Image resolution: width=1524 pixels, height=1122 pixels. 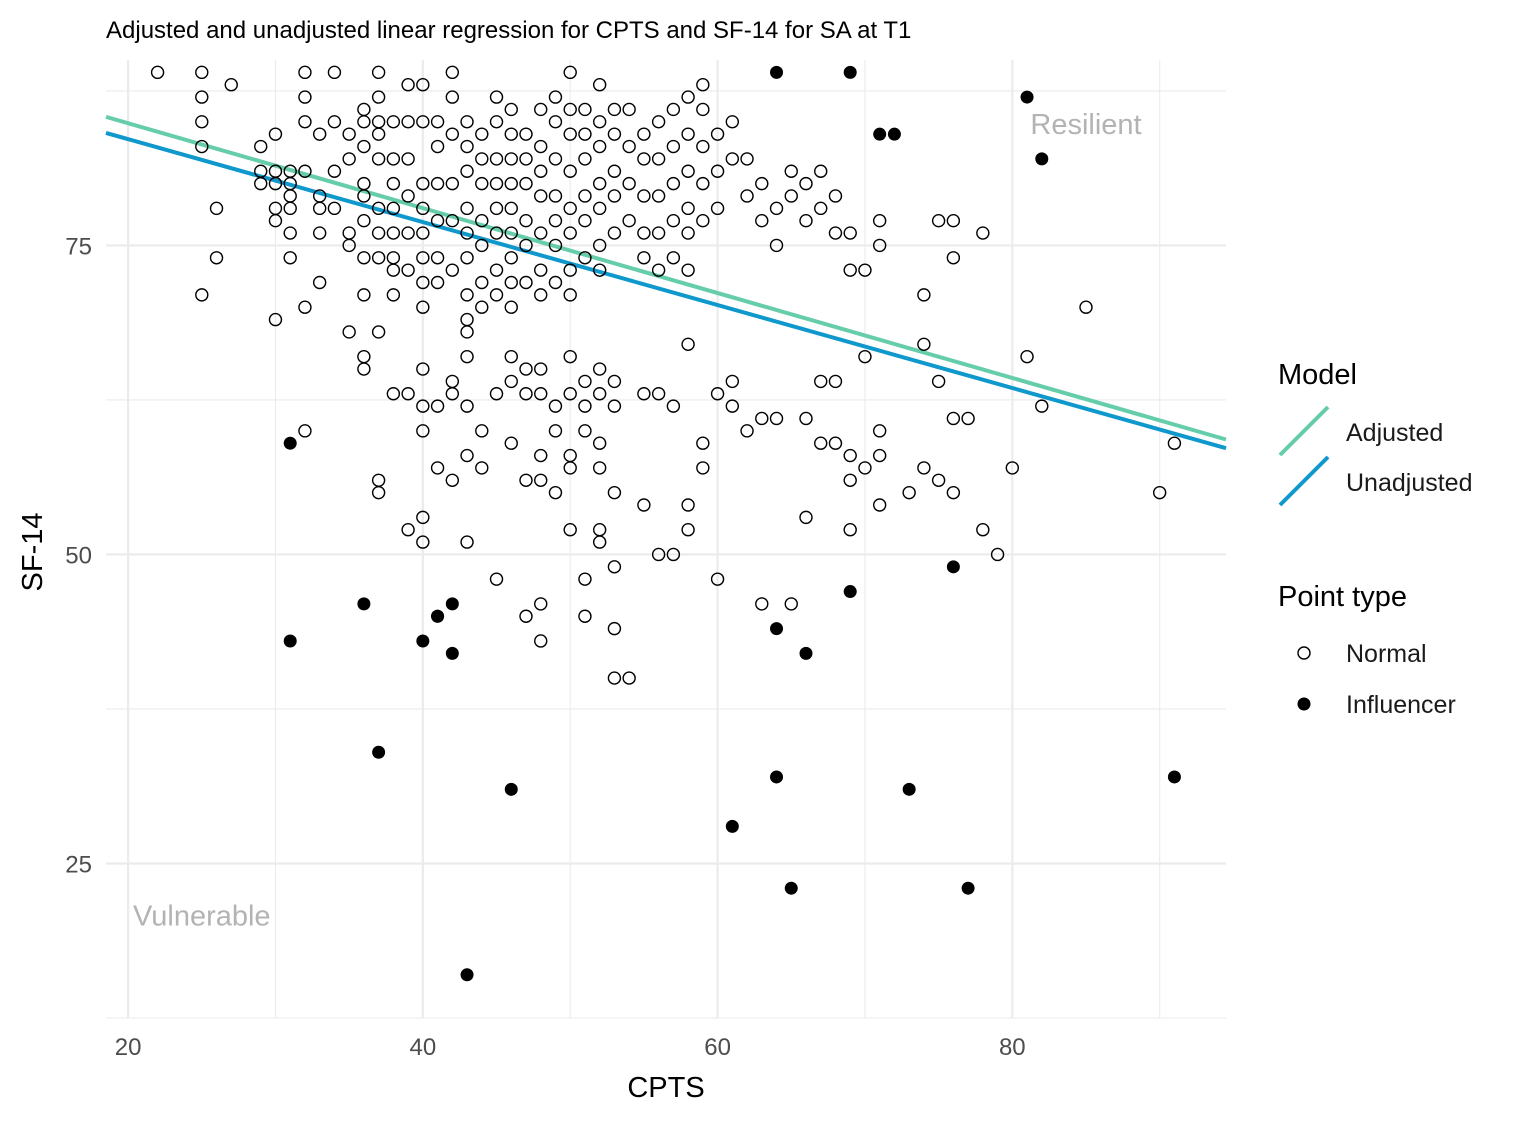 I want to click on legend-point-type: Point type Normal Influencer, so click(x=1367, y=650).